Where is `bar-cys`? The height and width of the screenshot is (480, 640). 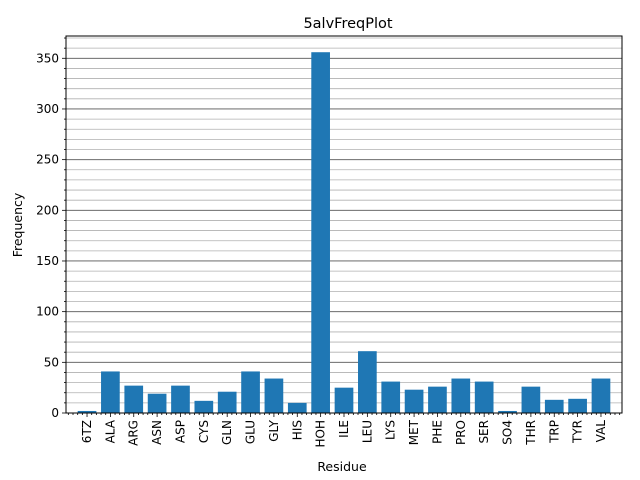 bar-cys is located at coordinates (204, 406).